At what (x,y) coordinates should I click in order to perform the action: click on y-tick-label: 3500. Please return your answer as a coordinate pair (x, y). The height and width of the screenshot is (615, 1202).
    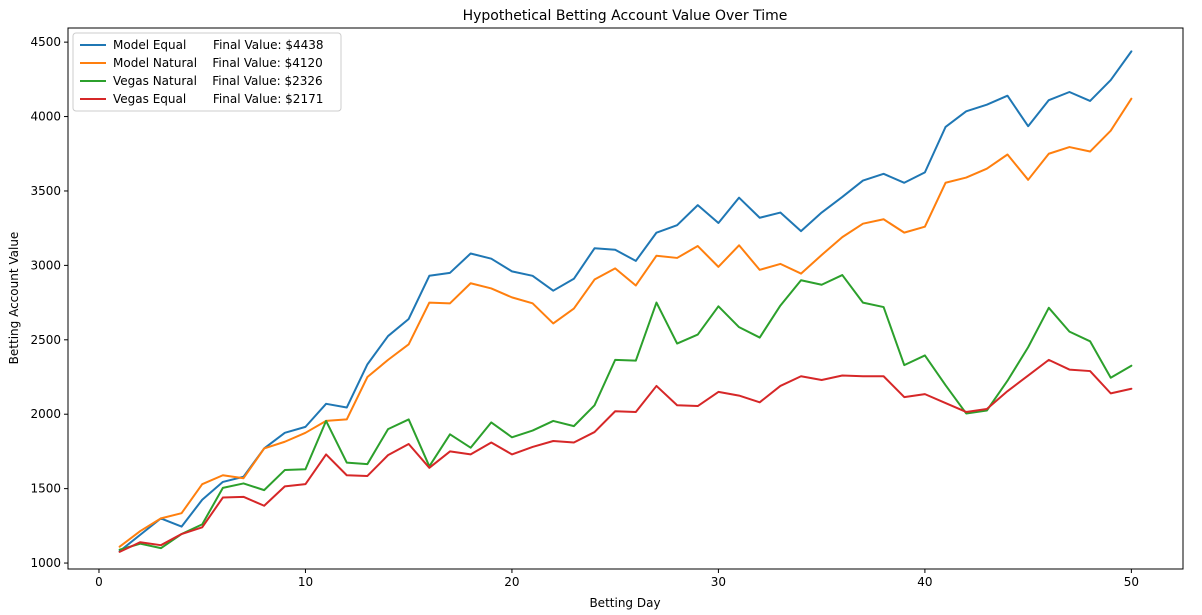
    Looking at the image, I should click on (45, 191).